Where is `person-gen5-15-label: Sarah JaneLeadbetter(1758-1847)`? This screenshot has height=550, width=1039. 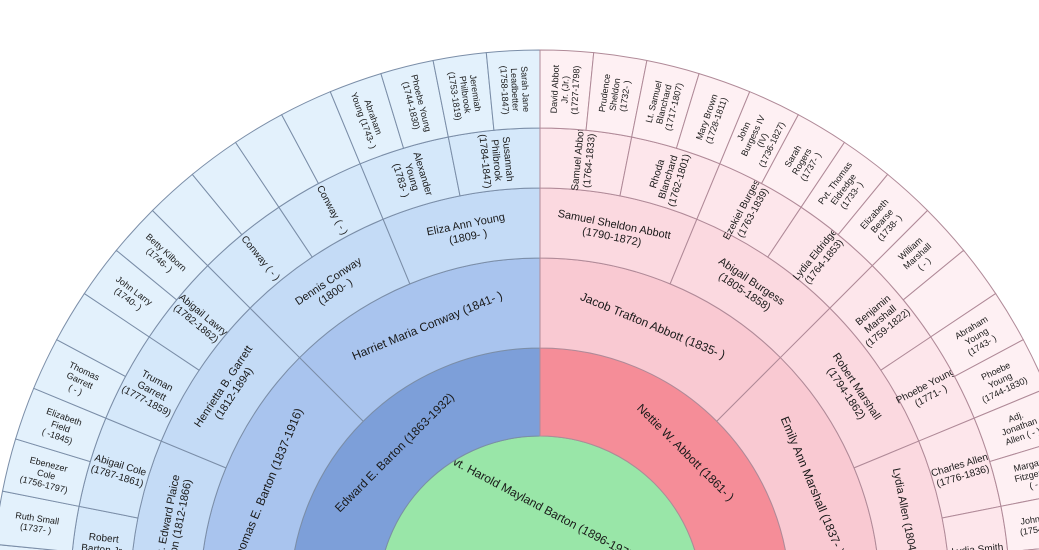
person-gen5-15-label: Sarah JaneLeadbetter(1758-1847) is located at coordinates (514, 89).